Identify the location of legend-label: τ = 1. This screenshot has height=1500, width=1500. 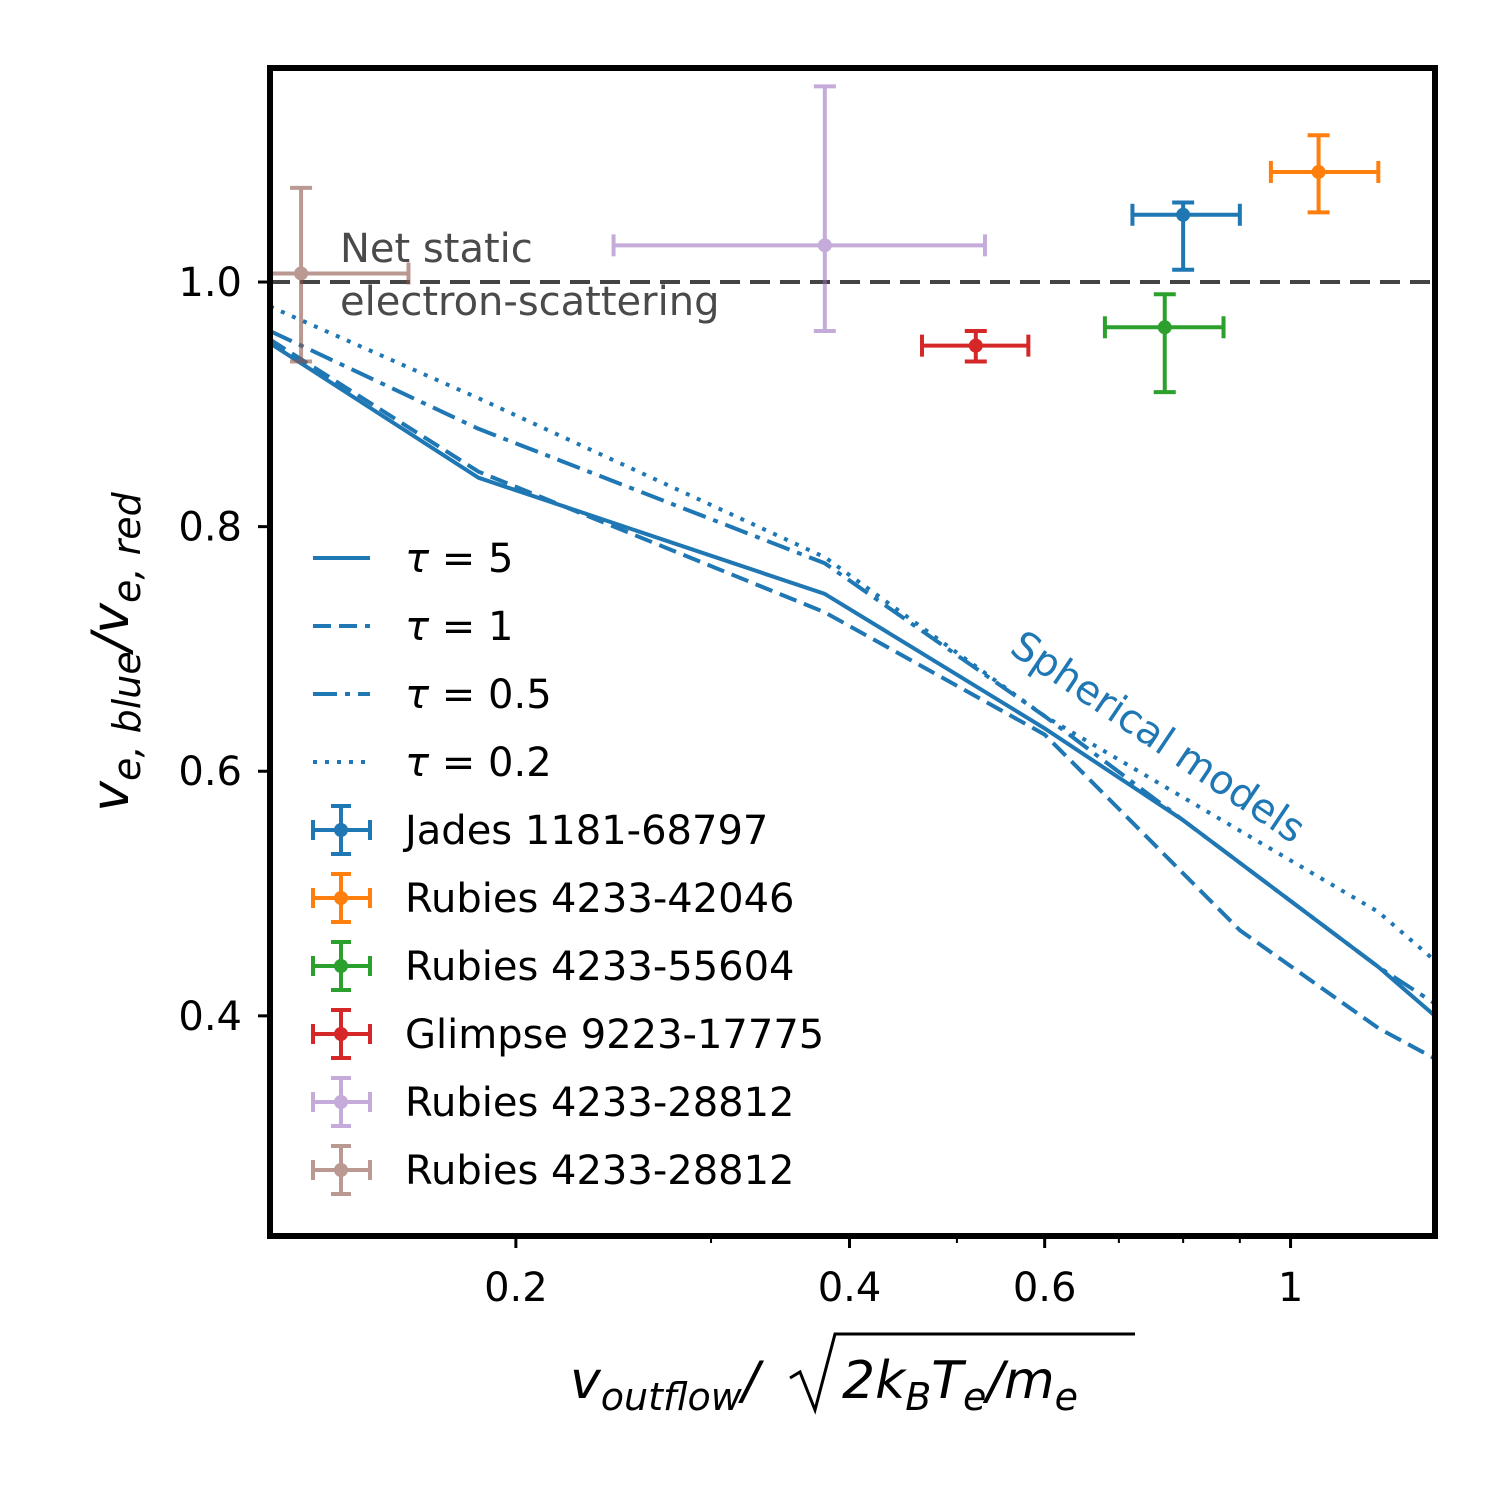
(459, 627).